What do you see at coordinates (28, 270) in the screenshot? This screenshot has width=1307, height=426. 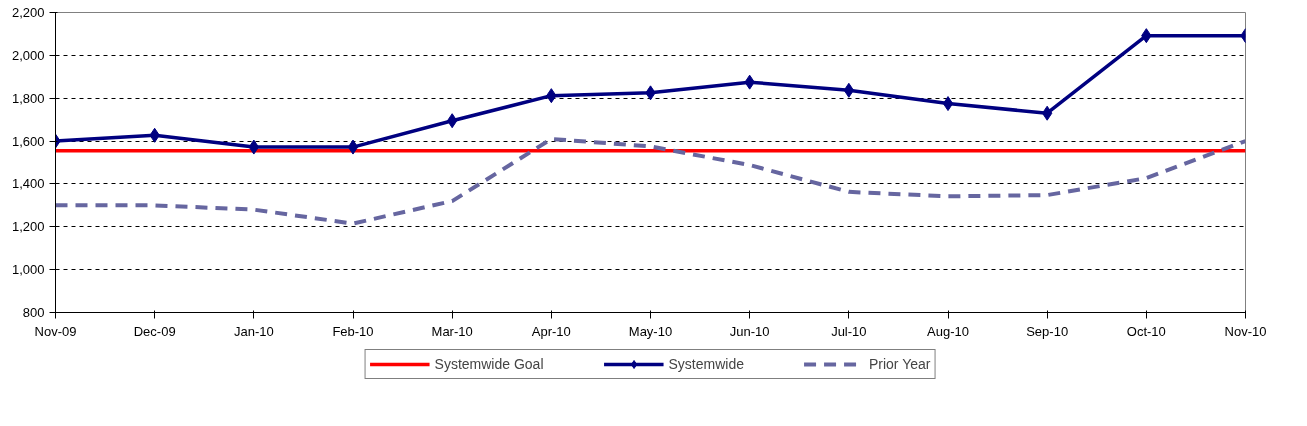 I see `y-tick-label: 1,000` at bounding box center [28, 270].